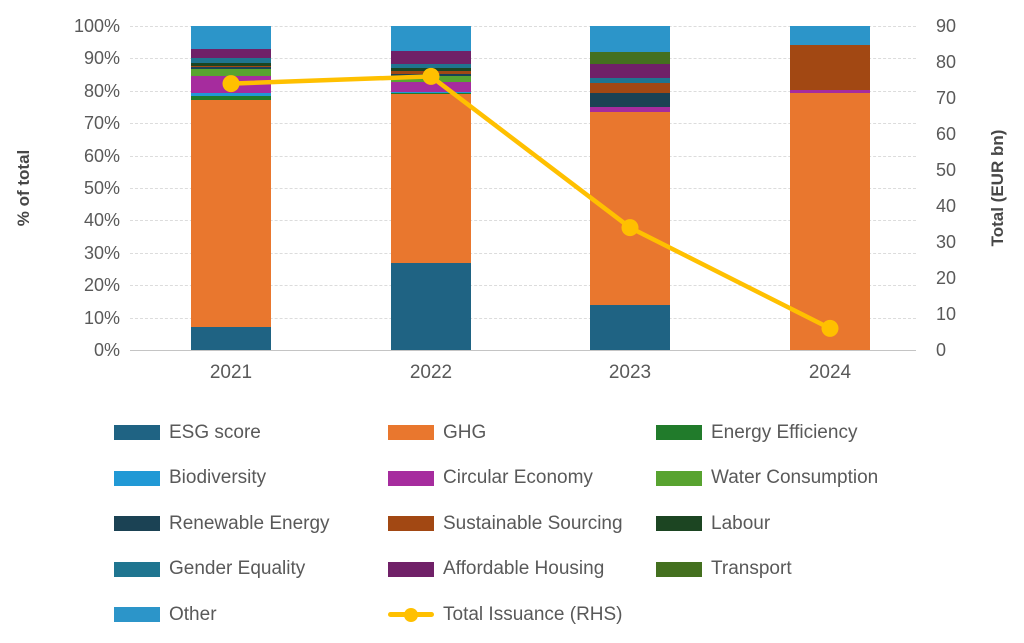 The image size is (1024, 643). Describe the element at coordinates (533, 523) in the screenshot. I see `legend-label: Sustainable Sourcing` at that location.